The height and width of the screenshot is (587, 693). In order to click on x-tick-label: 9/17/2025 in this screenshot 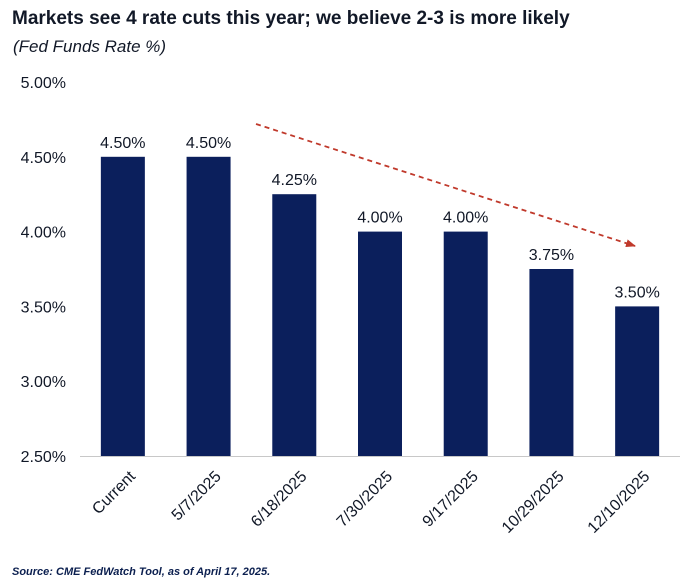, I will do `click(451, 499)`.